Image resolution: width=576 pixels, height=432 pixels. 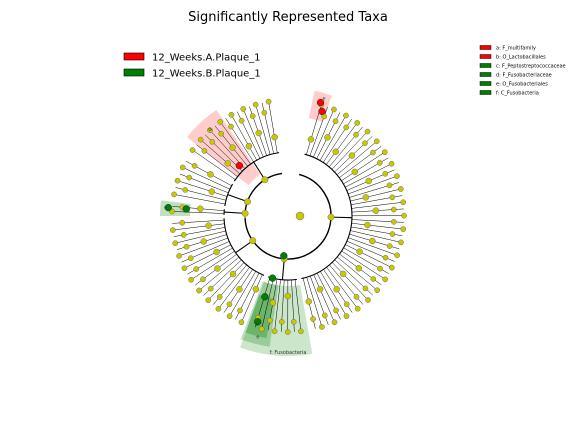 I want to click on group-legend: 12_Weeks.A.Plaque_1 12_Weeks.B.Plaque_1, so click(x=192, y=66).